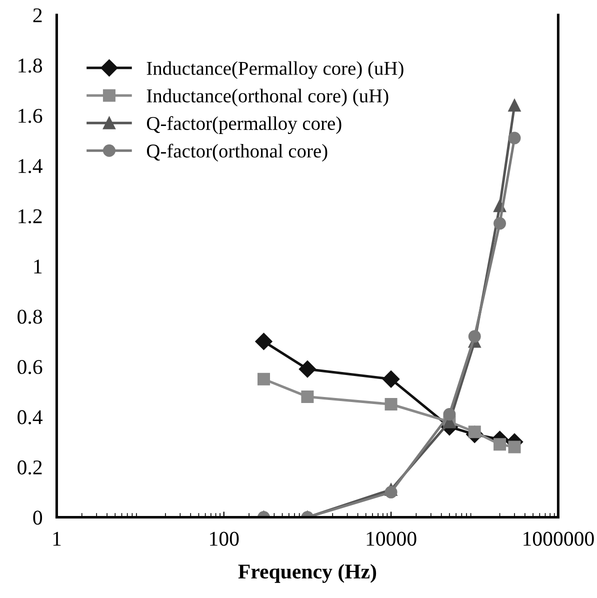 Image resolution: width=597 pixels, height=598 pixels. Describe the element at coordinates (30, 417) in the screenshot. I see `y-tick-label: 0.4` at that location.